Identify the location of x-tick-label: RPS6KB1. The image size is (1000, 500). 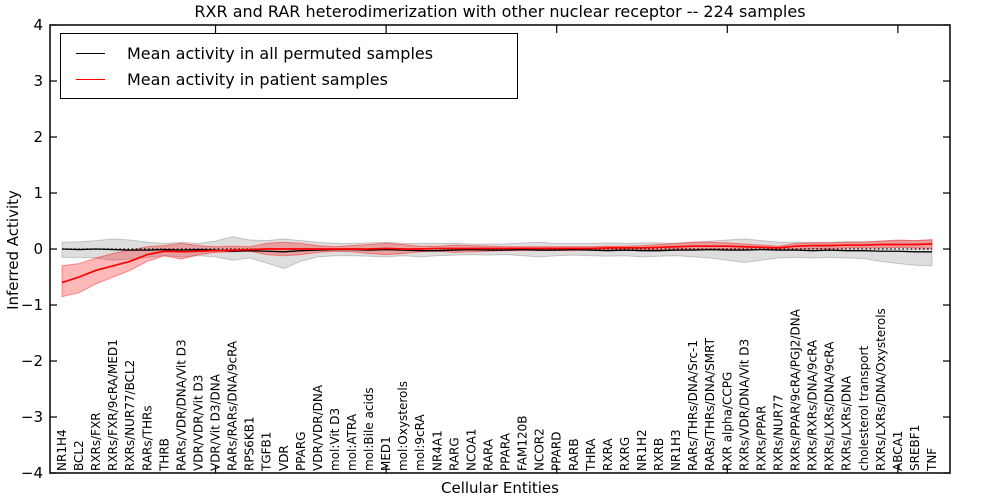
(250, 443).